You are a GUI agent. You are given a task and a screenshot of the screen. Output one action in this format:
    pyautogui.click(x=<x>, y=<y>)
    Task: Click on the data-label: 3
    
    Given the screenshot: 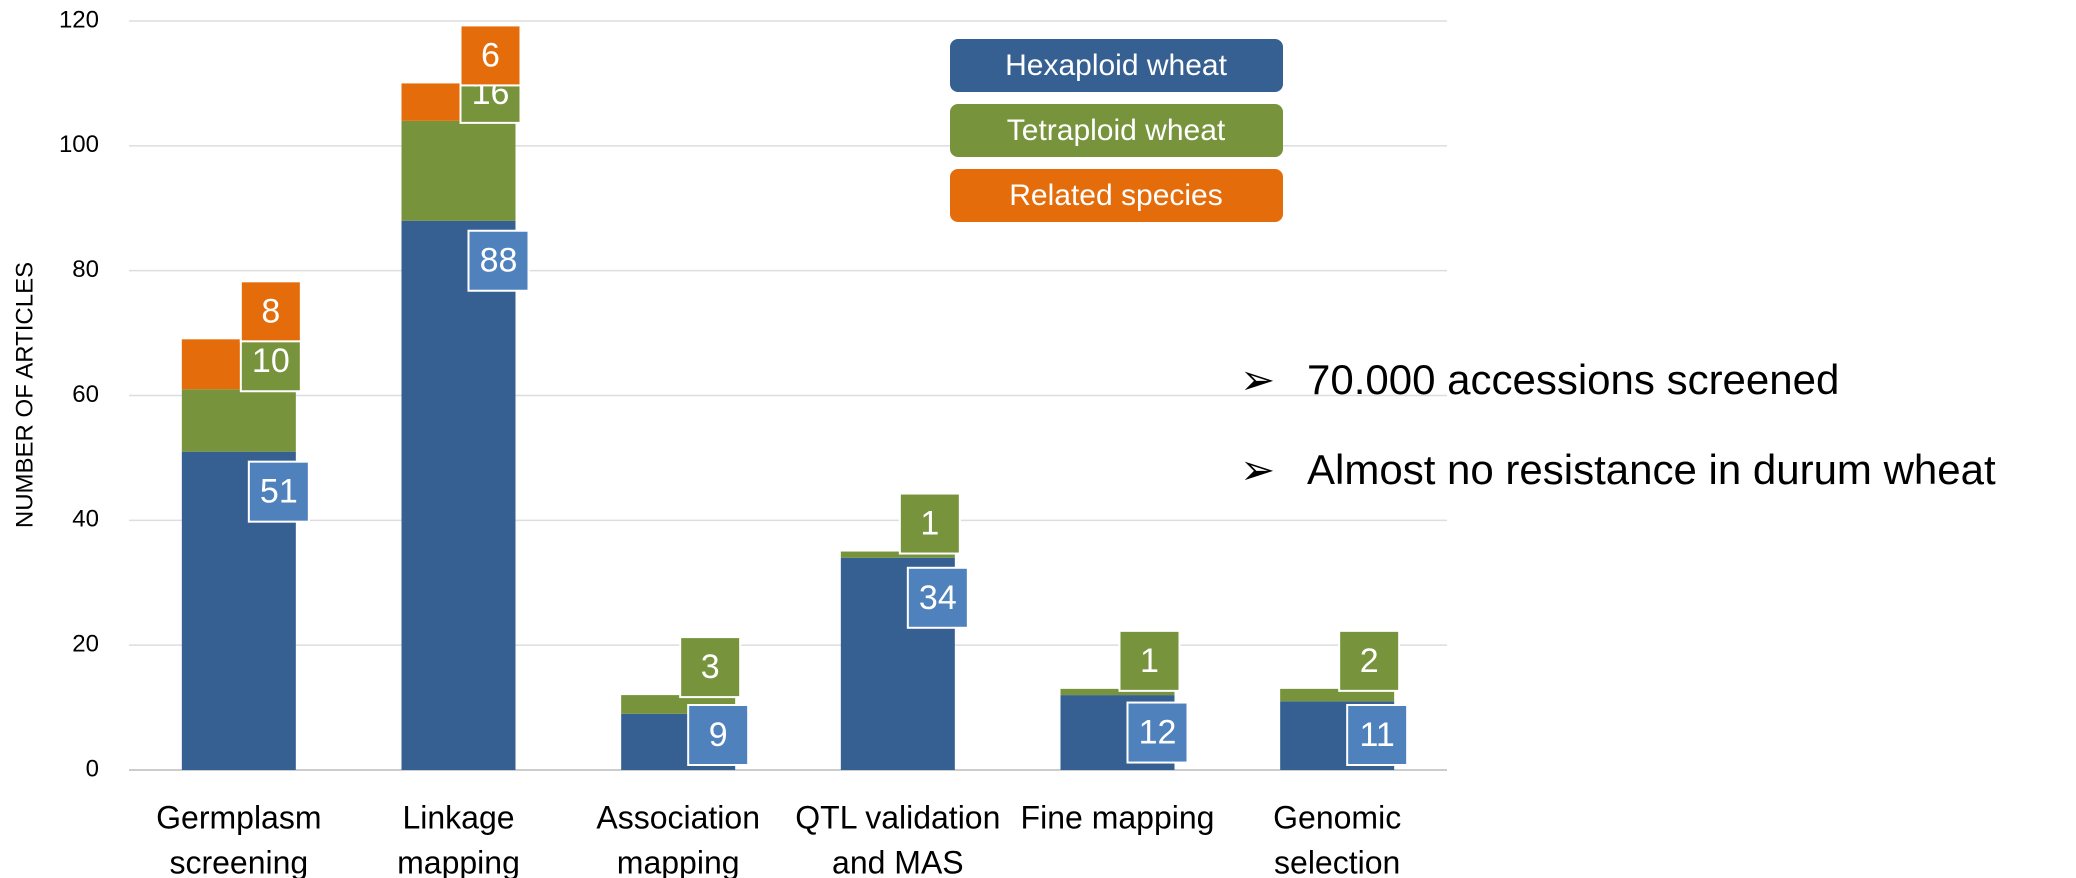 What is the action you would take?
    pyautogui.click(x=710, y=667)
    